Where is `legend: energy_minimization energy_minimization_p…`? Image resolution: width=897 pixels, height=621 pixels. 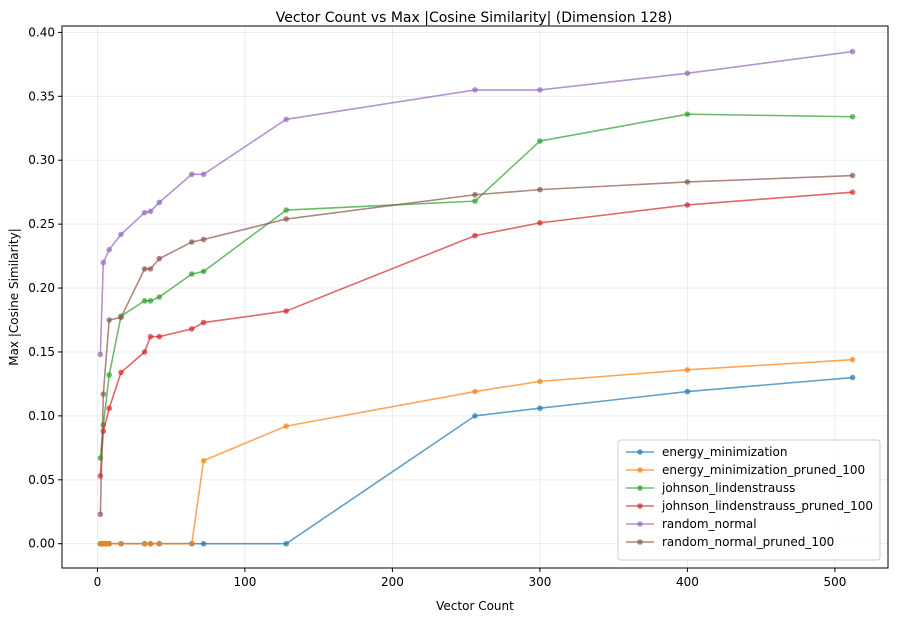
legend: energy_minimization energy_minimization_p… is located at coordinates (749, 500).